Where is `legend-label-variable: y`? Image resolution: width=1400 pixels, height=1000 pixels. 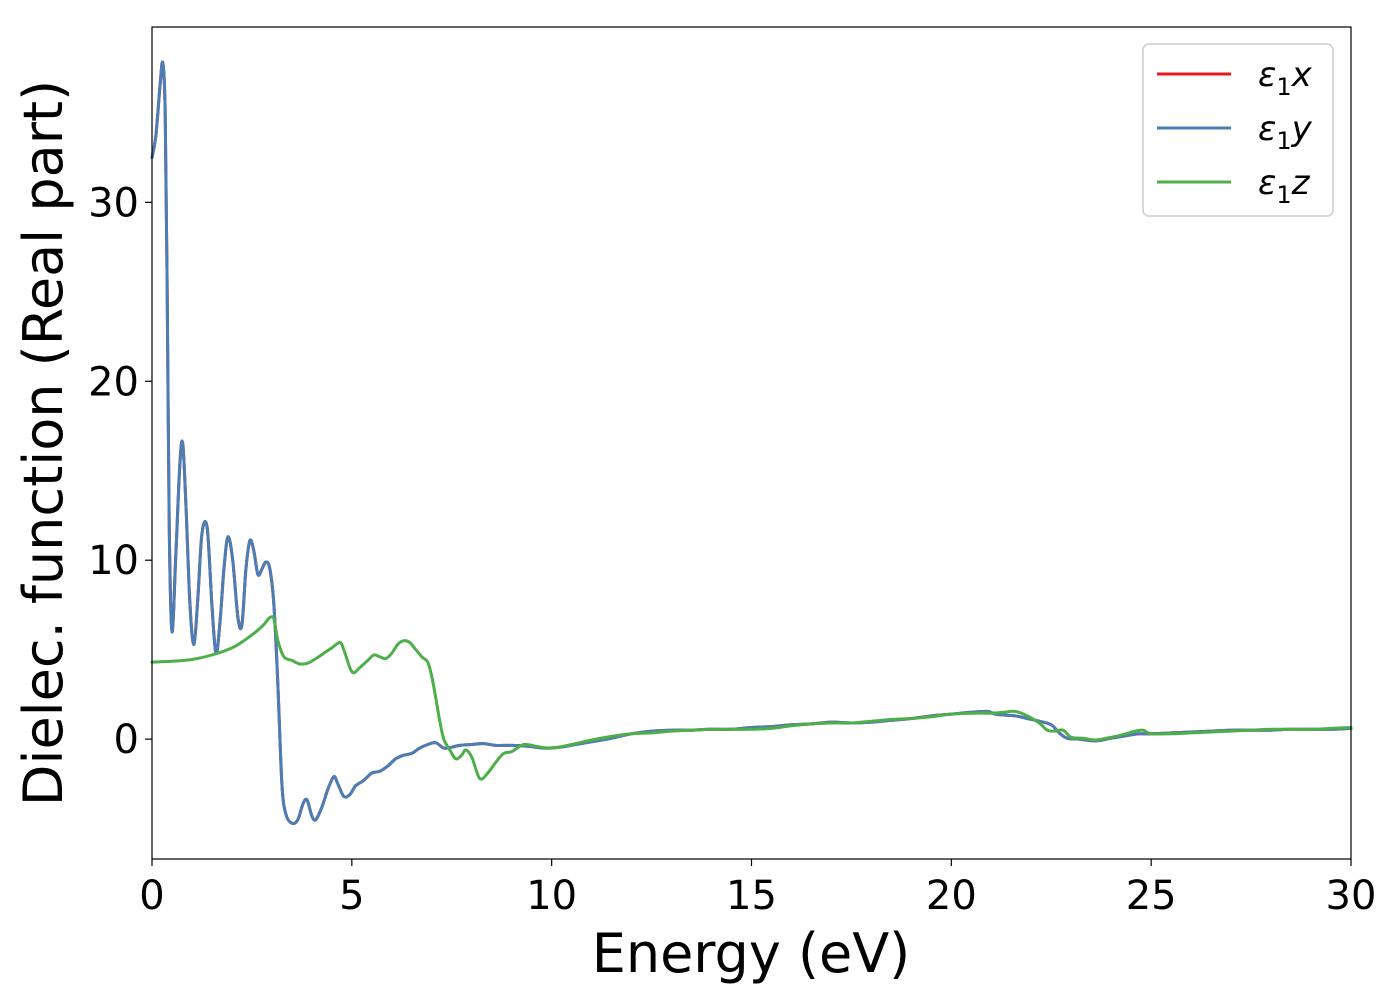 legend-label-variable: y is located at coordinates (1302, 129).